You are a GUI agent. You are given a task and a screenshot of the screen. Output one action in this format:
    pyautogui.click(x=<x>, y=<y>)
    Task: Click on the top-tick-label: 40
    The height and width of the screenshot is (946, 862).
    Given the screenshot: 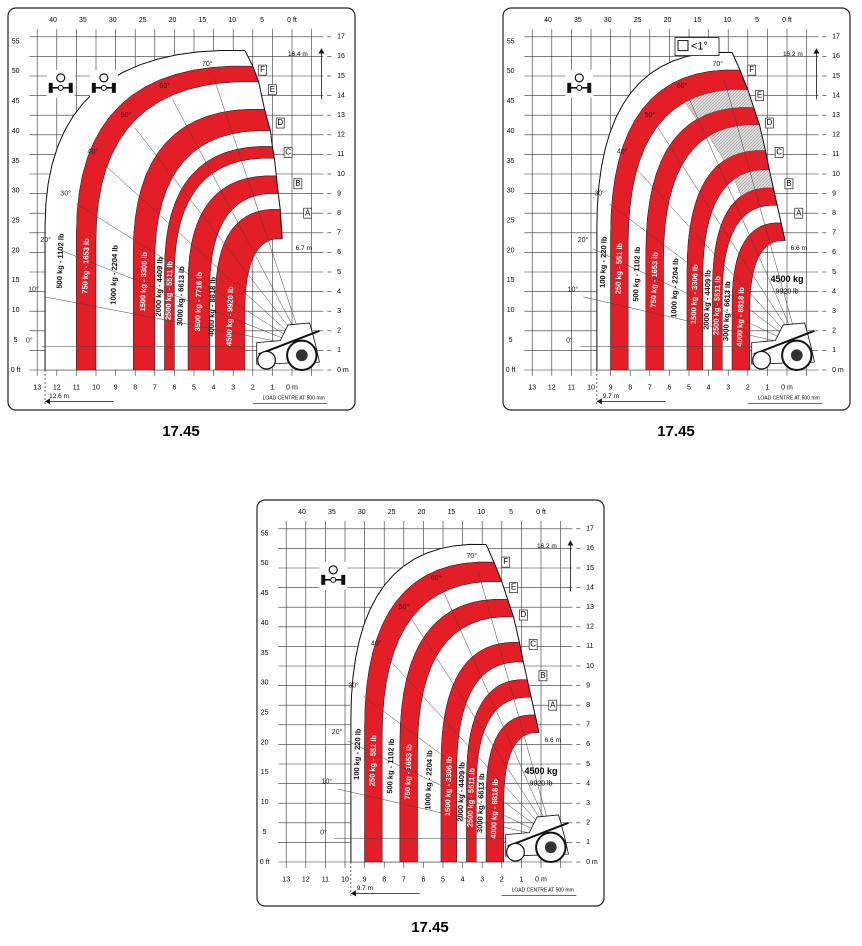 What is the action you would take?
    pyautogui.click(x=548, y=20)
    